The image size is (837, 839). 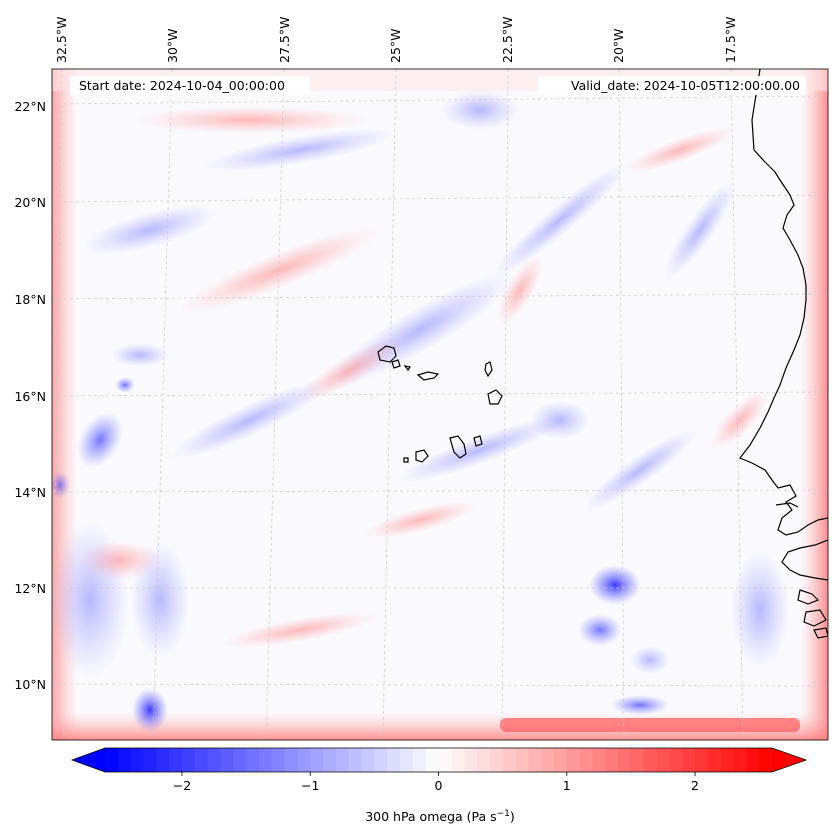 I want to click on guinea-bissau-coastline, so click(x=804, y=560).